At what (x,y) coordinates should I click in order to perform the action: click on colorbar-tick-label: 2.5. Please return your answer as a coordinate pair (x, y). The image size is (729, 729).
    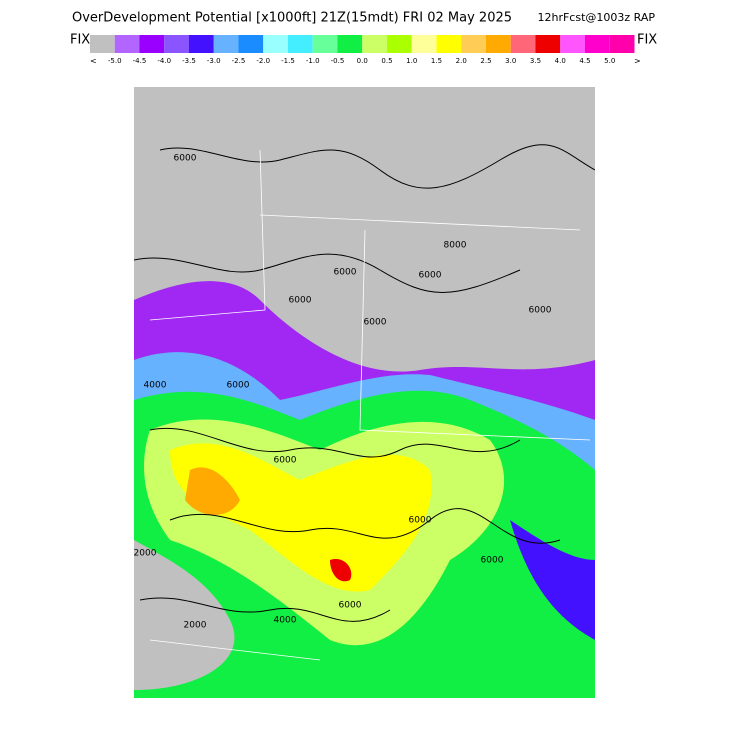
    Looking at the image, I should click on (485, 61).